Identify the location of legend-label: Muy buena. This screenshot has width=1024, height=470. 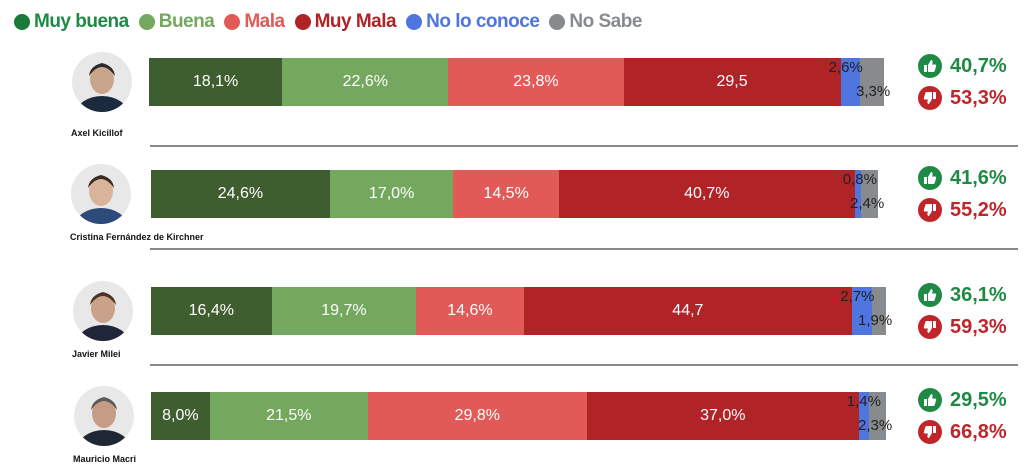
(81, 21).